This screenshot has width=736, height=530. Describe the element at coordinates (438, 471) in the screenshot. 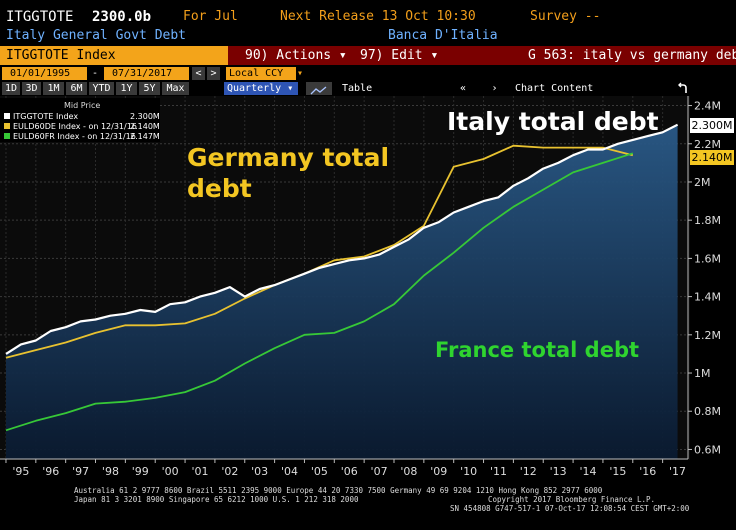

I see `x-tick-label: '09` at that location.